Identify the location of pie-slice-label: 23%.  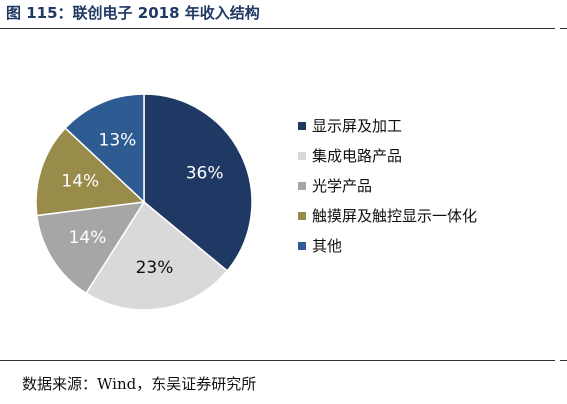
(155, 268).